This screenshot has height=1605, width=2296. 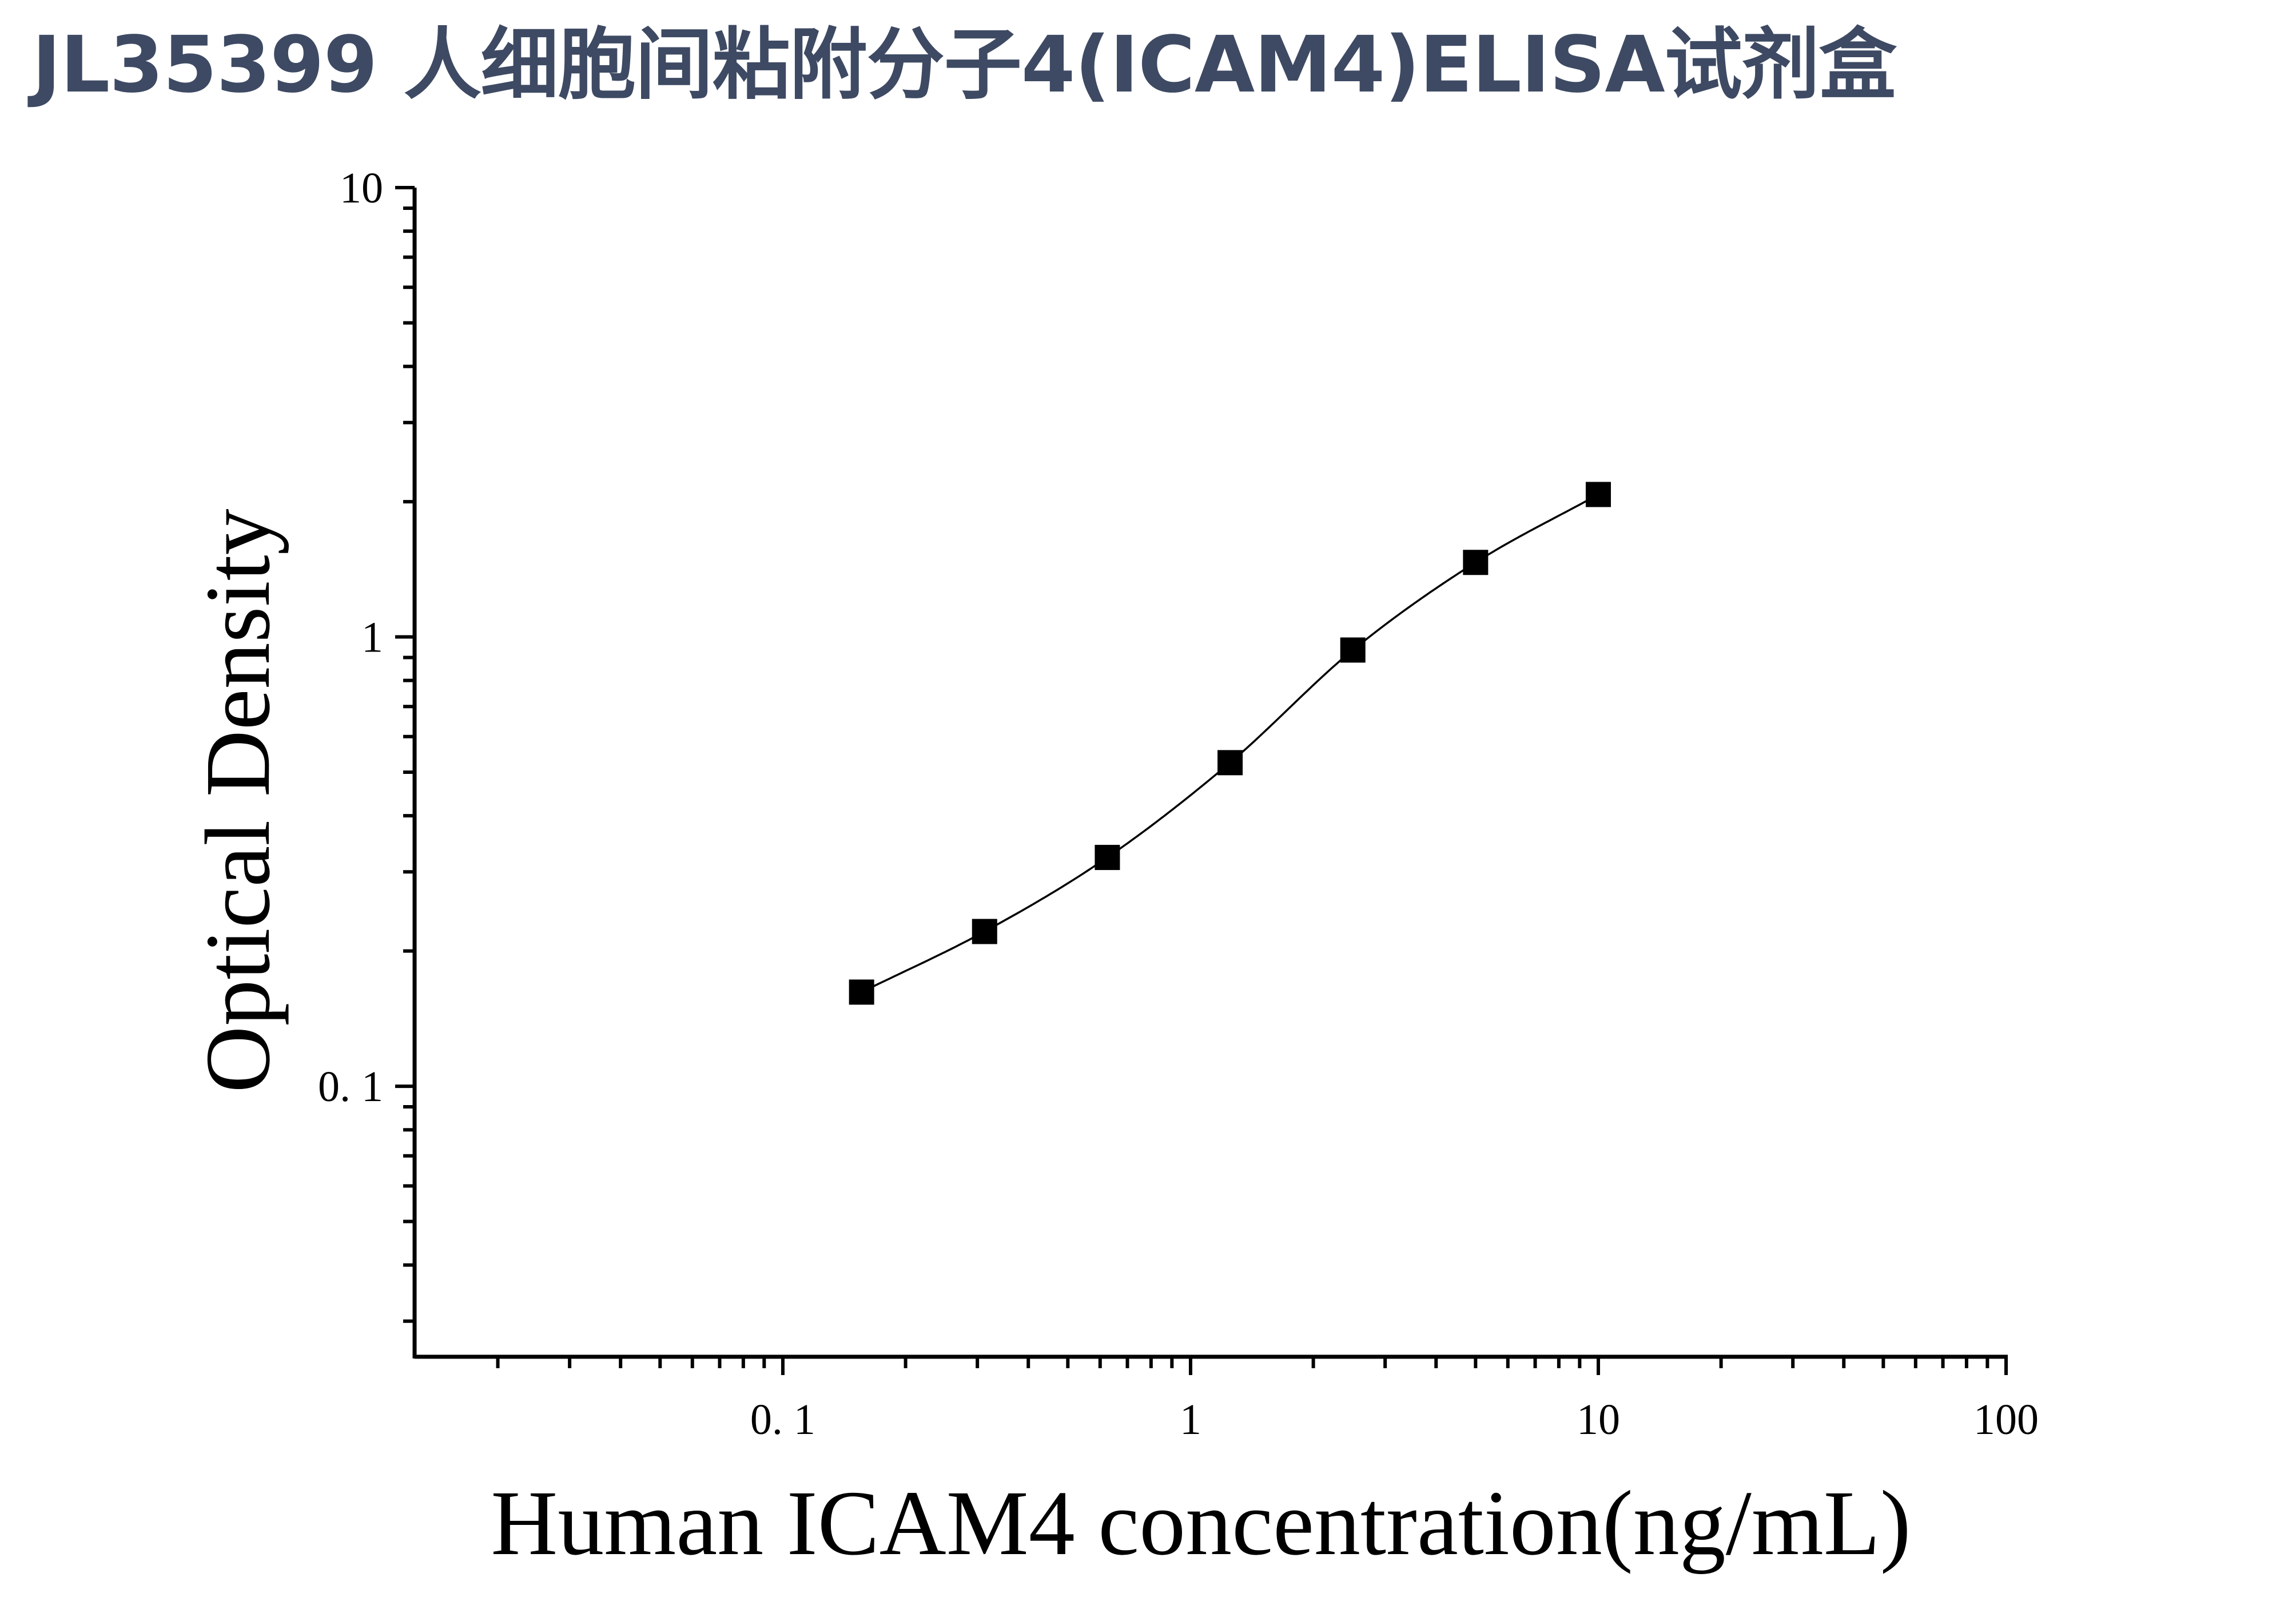 I want to click on x-tick-label: 1, so click(x=1190, y=1420).